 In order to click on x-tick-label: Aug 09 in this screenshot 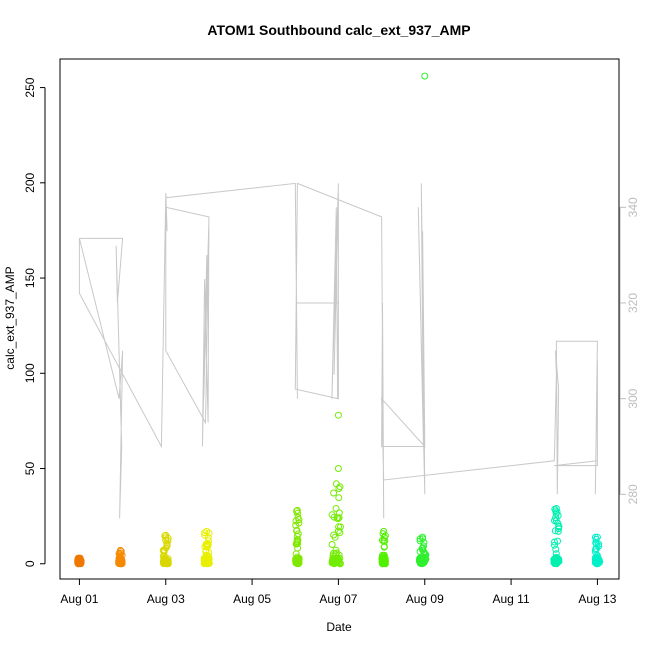, I will do `click(425, 599)`.